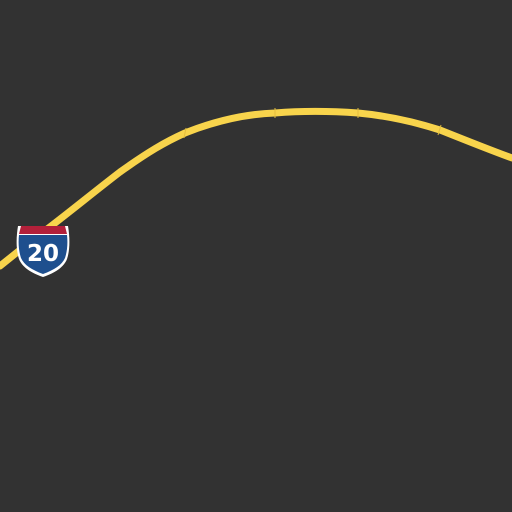 The width and height of the screenshot is (512, 512). Describe the element at coordinates (43, 230) in the screenshot. I see `shield-top-band` at that location.